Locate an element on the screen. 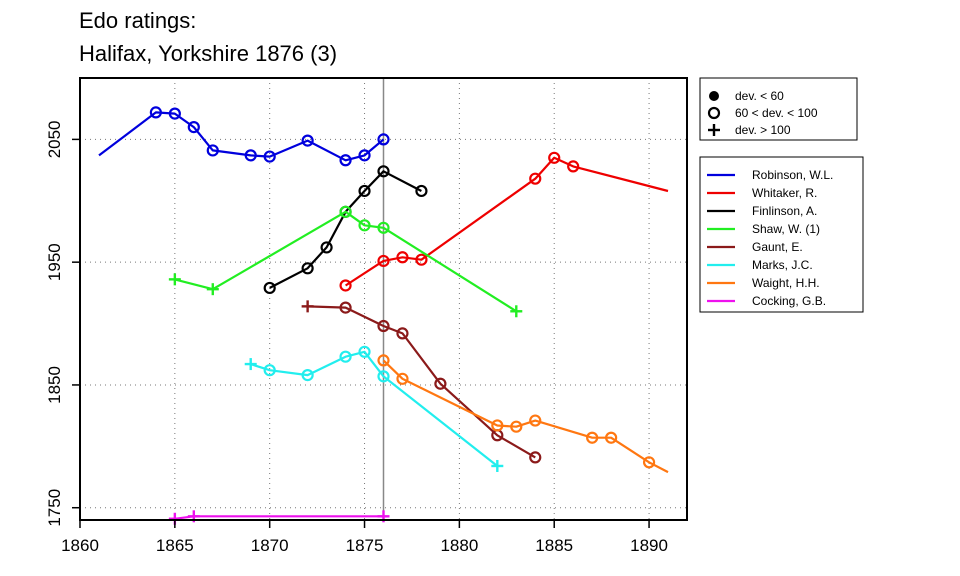 The image size is (960, 576). y-tick-label: 1750 is located at coordinates (54, 508).